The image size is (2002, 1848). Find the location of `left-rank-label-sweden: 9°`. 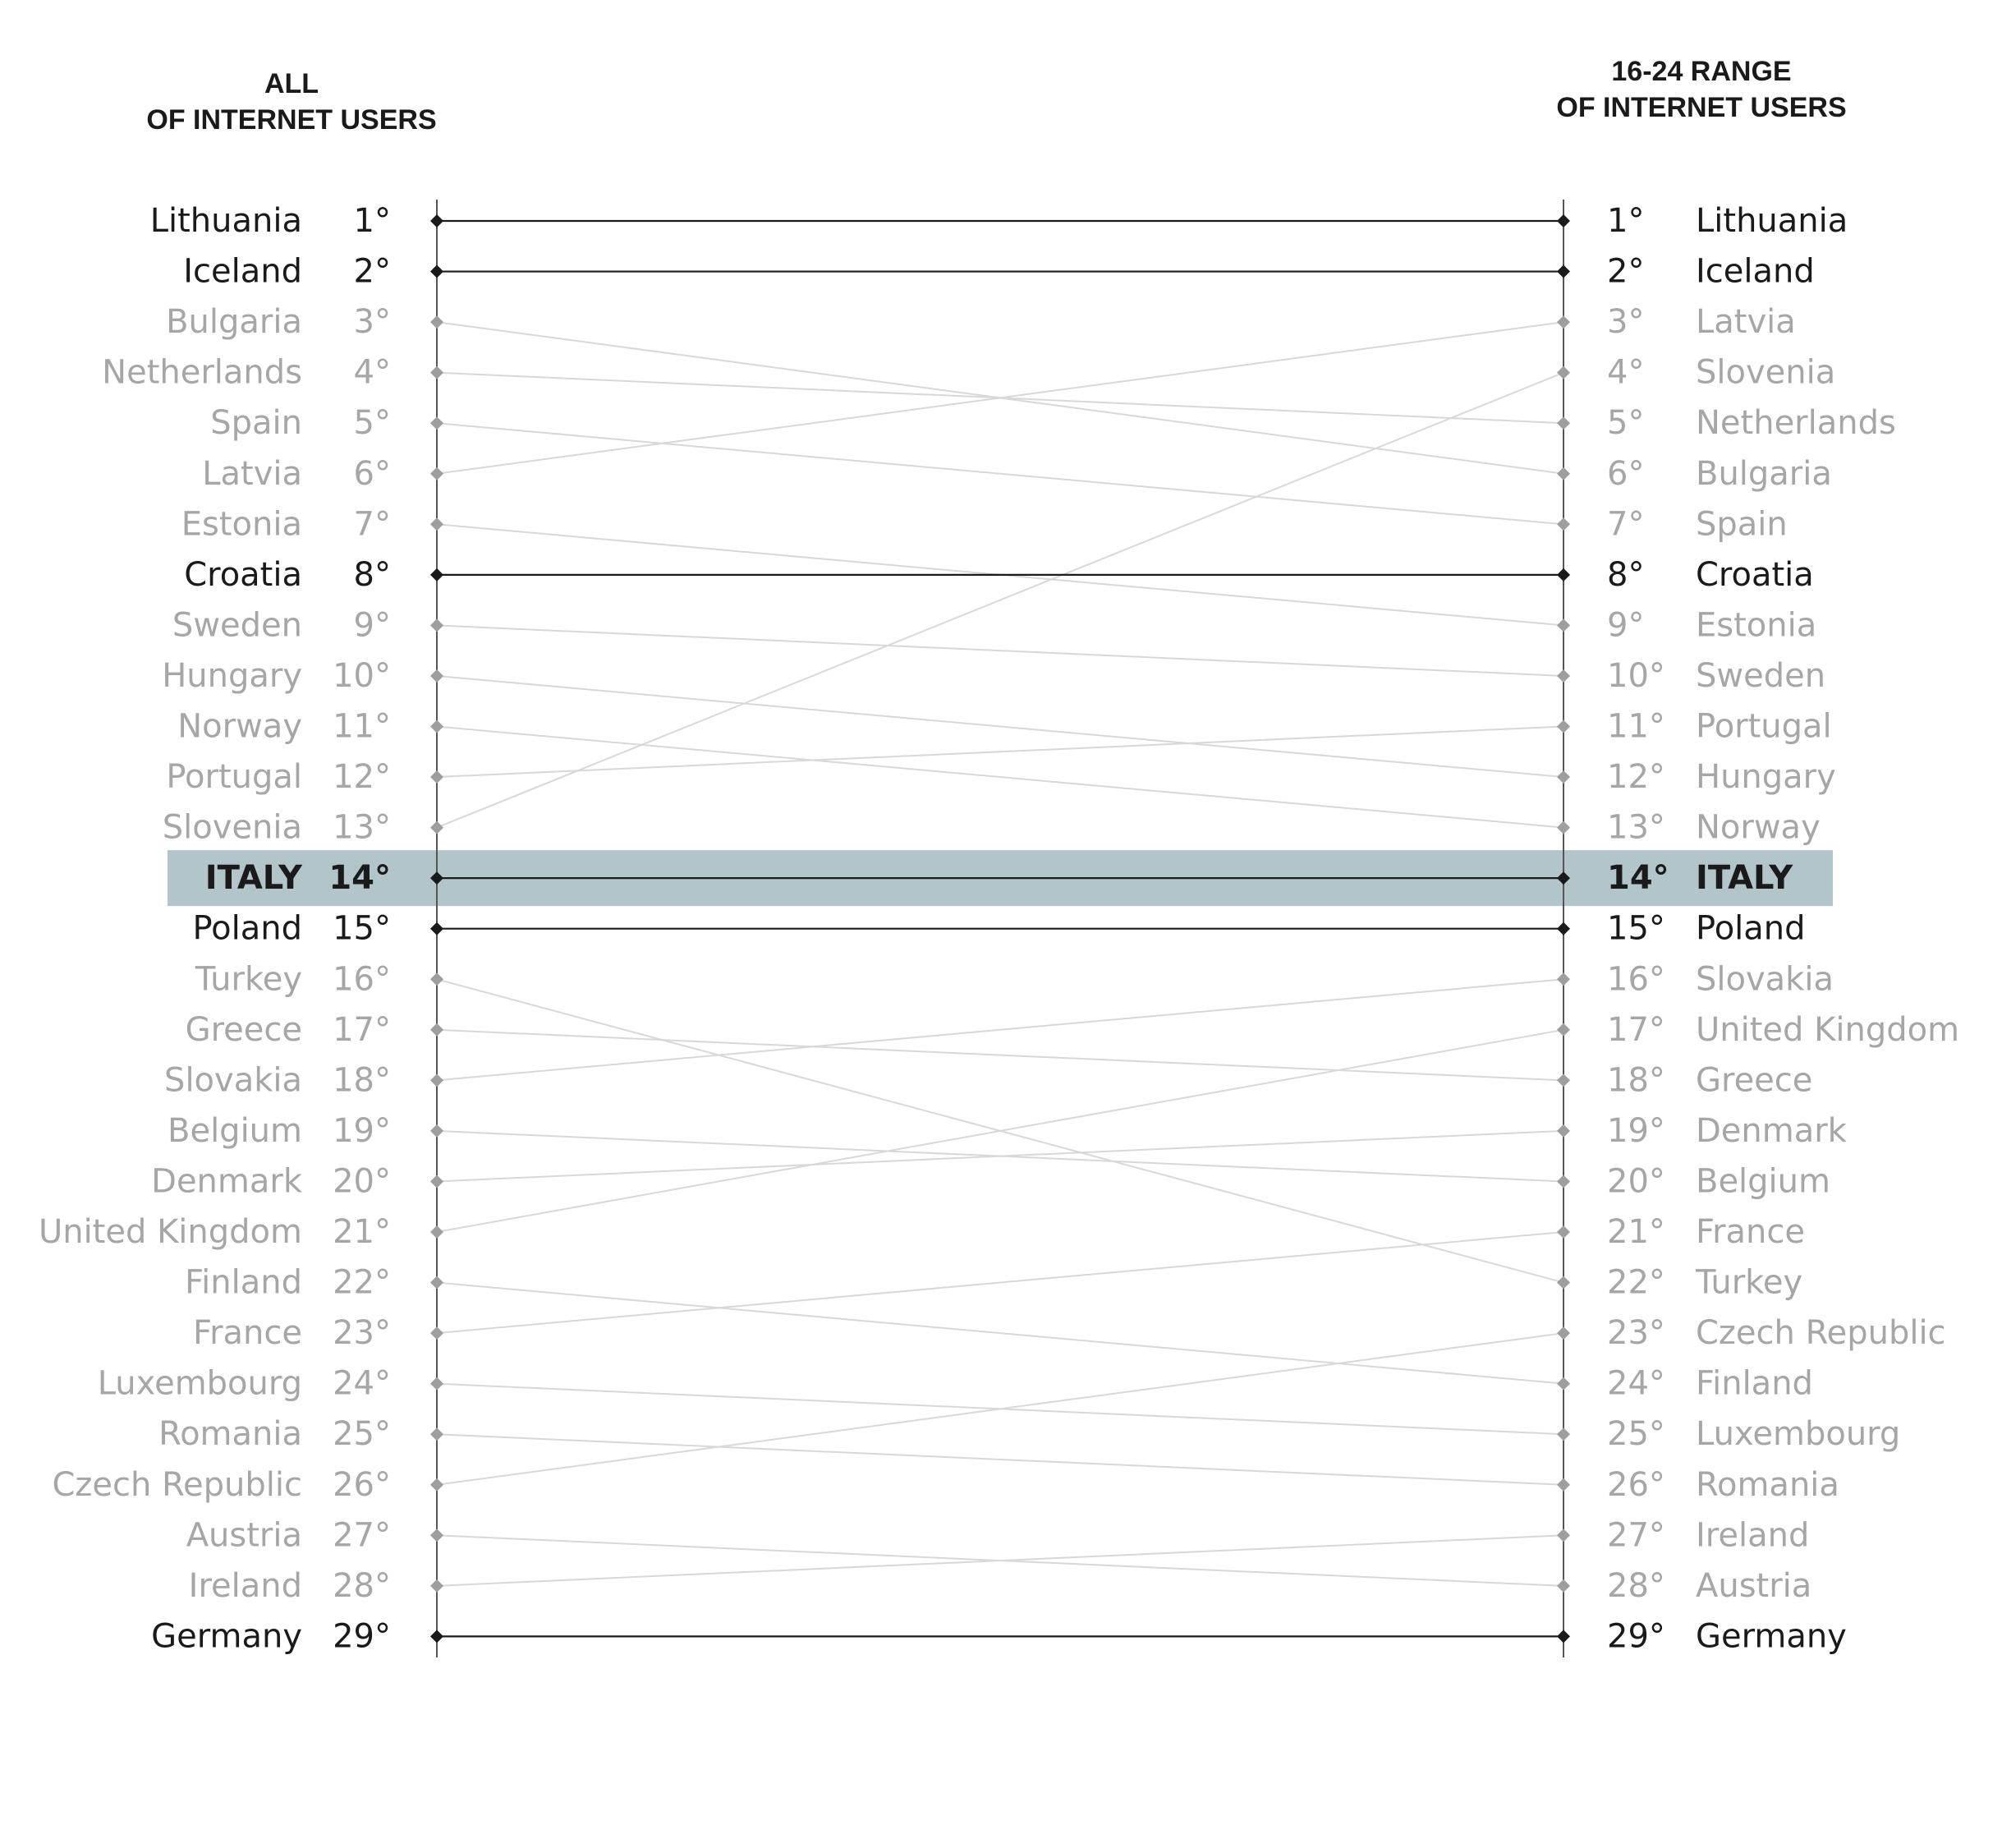

left-rank-label-sweden: 9° is located at coordinates (373, 625).